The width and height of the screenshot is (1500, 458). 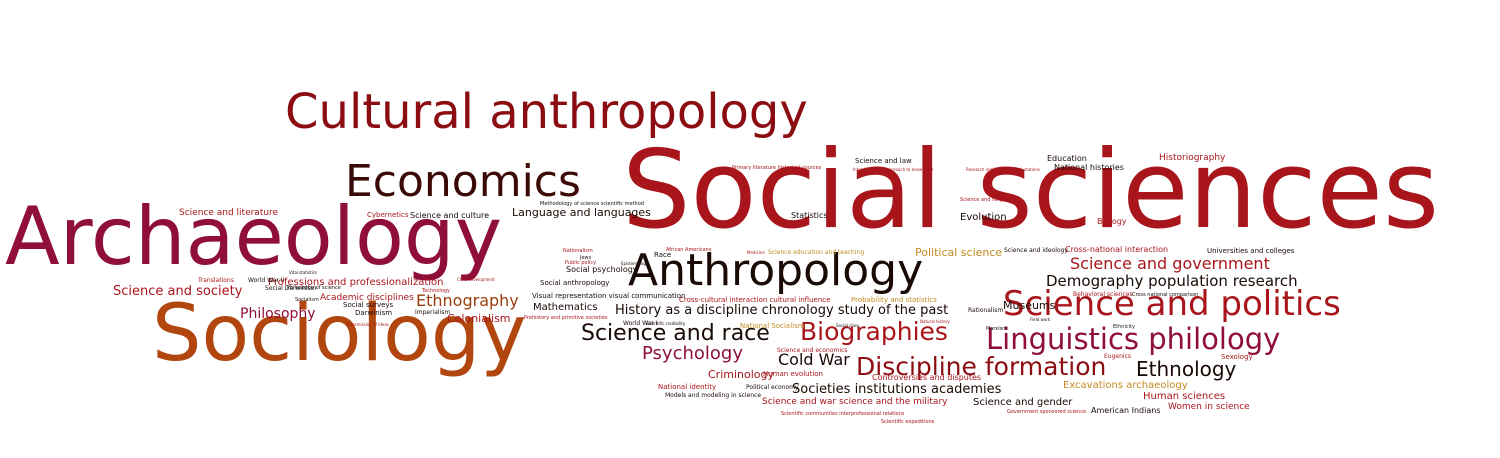 I want to click on word-cross-national-interaction: Cross-national interaction, so click(x=1117, y=249).